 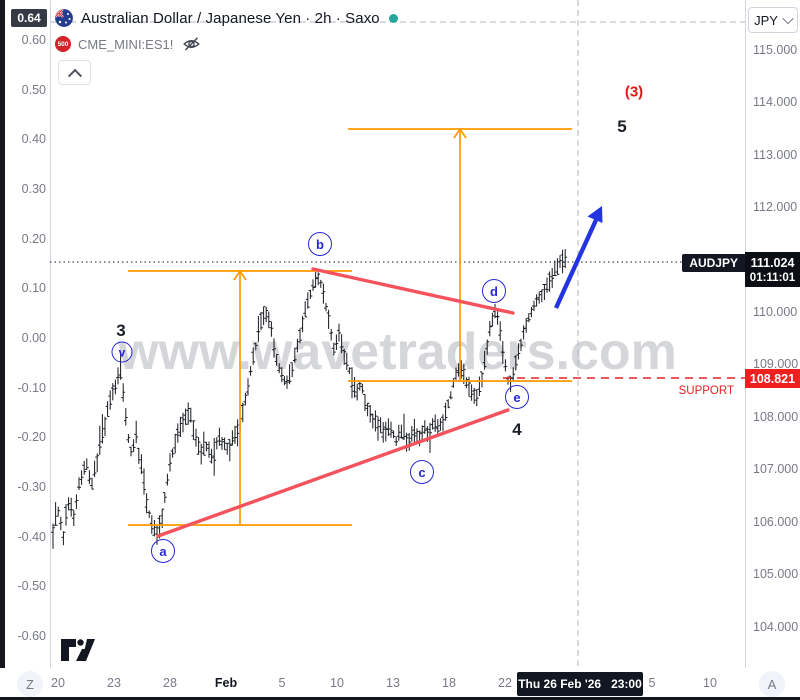 What do you see at coordinates (29, 18) in the screenshot?
I see `es1-value-badge: 0.64` at bounding box center [29, 18].